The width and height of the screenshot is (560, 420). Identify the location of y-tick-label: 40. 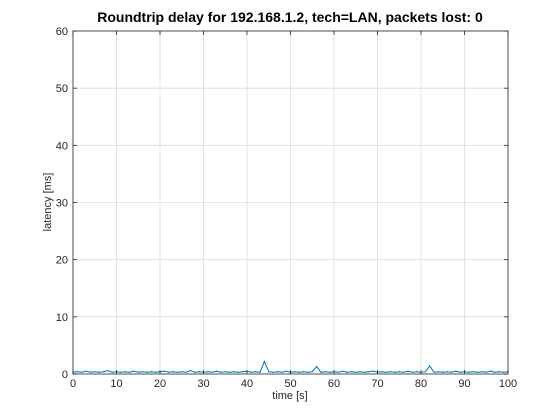
(62, 146).